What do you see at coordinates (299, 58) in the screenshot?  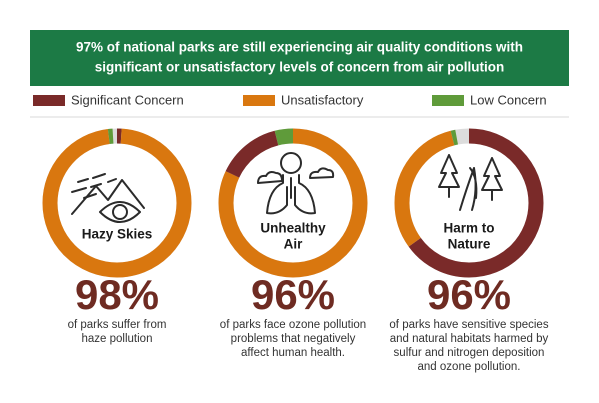 I see `header-banner` at bounding box center [299, 58].